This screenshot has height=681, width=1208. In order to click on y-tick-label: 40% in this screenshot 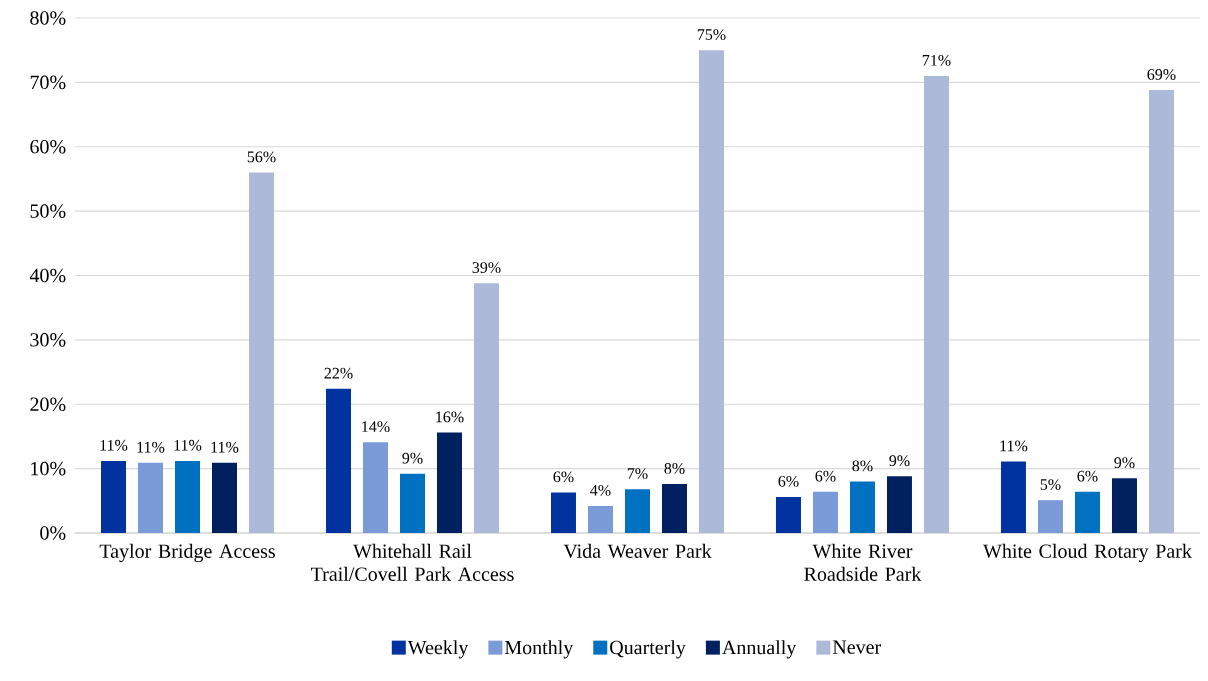, I will do `click(47, 275)`.